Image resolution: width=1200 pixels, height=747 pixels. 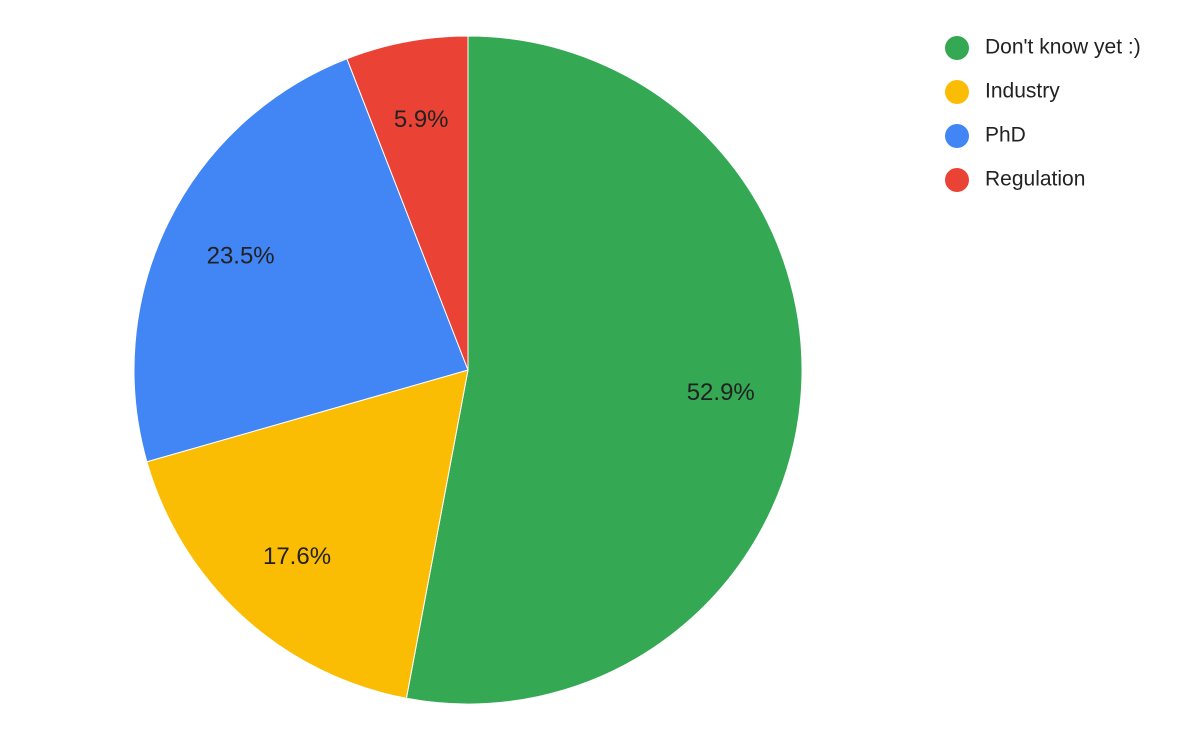 I want to click on legend-label: Regulation, so click(x=1035, y=179).